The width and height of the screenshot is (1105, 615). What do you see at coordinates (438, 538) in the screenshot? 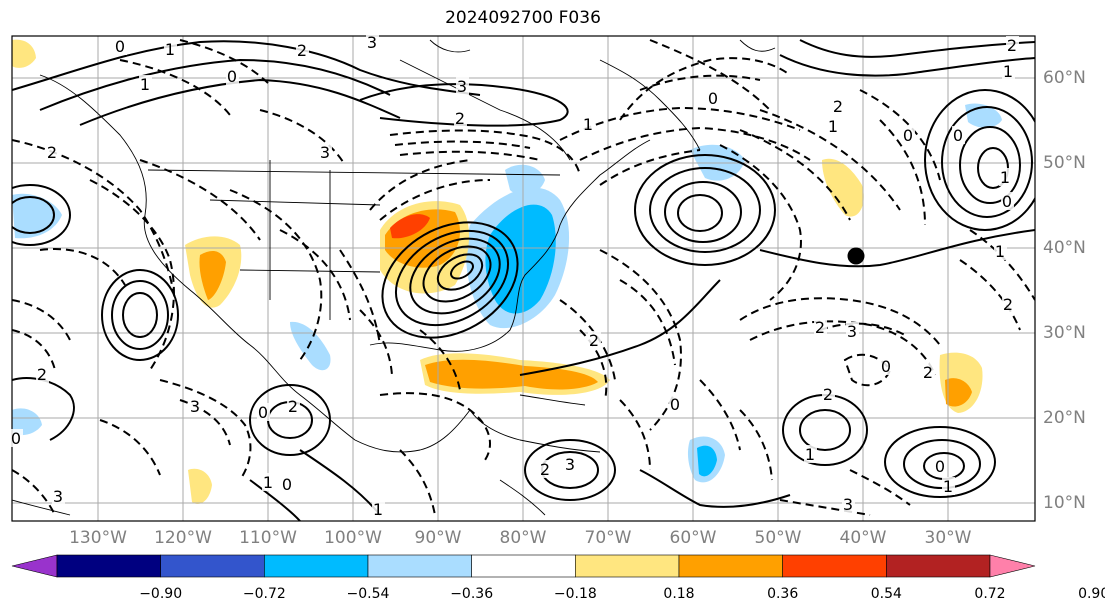
I see `longitude-label: 90°W` at bounding box center [438, 538].